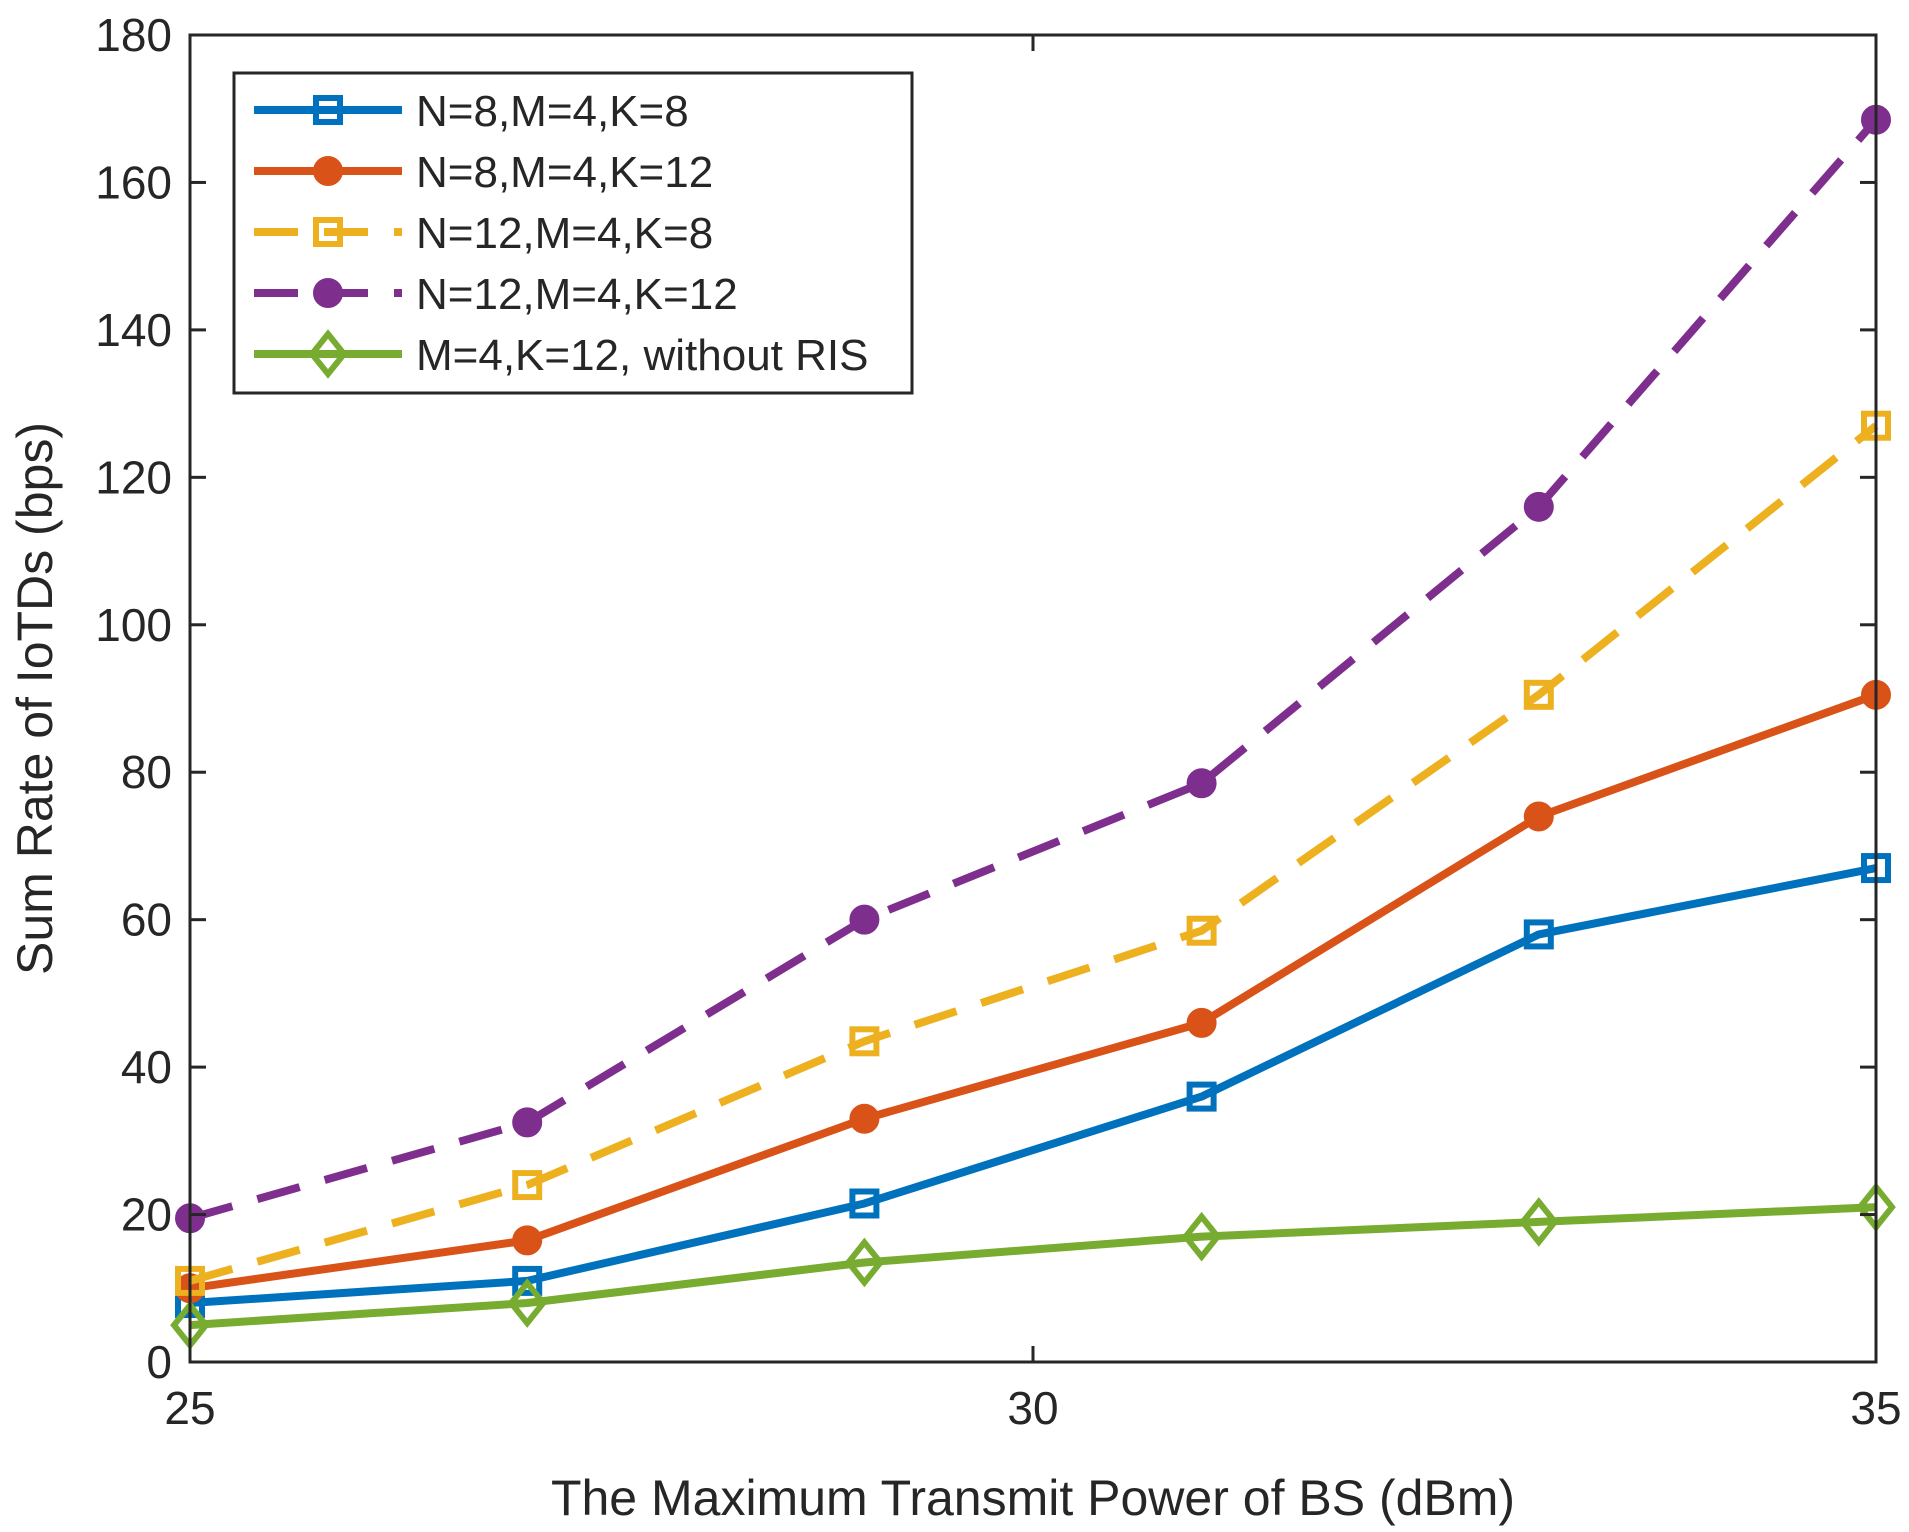 Image resolution: width=1909 pixels, height=1532 pixels. I want to click on legend-label: M=4,K=12, without RIS, so click(642, 355).